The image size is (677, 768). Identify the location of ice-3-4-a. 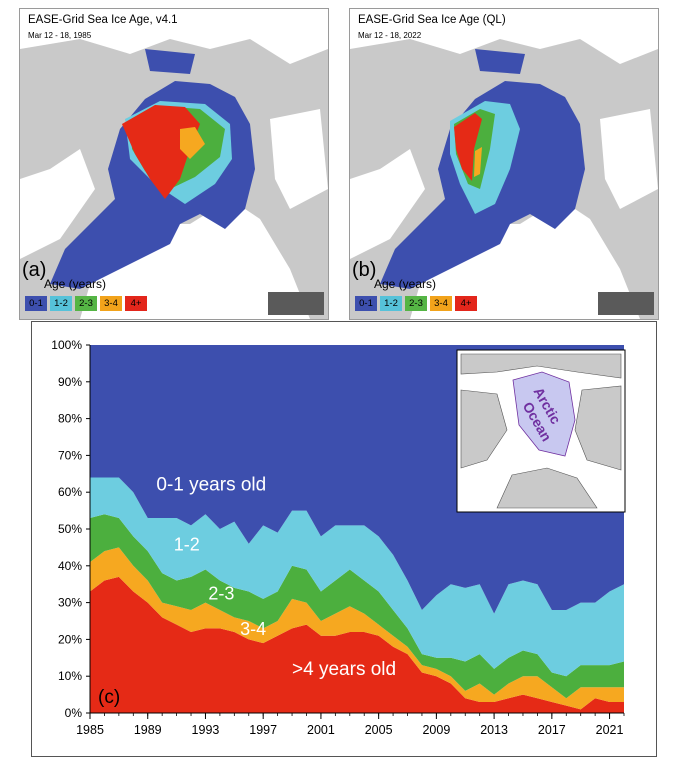
(192, 143).